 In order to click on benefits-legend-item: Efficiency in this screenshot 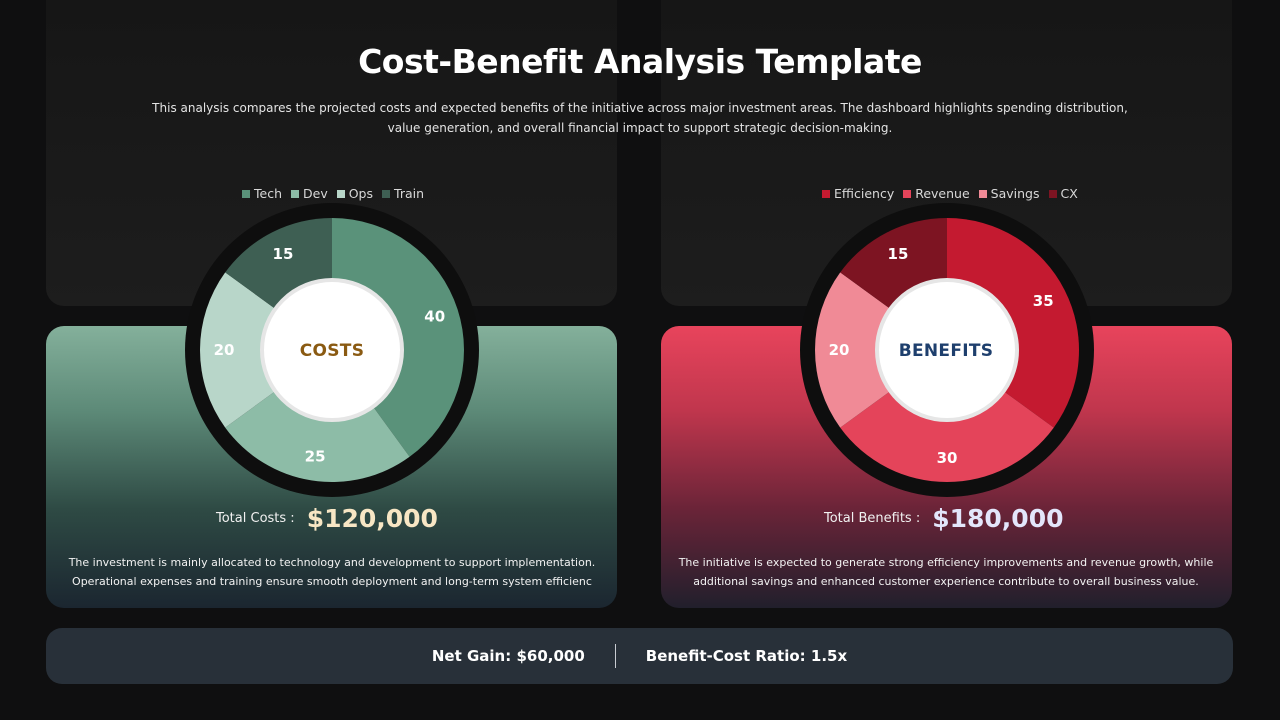, I will do `click(858, 193)`.